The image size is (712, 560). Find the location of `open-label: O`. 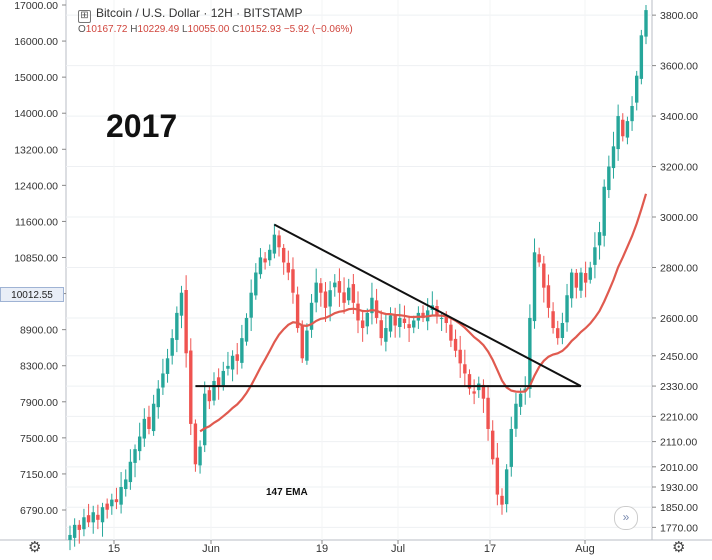

open-label: O is located at coordinates (82, 29).